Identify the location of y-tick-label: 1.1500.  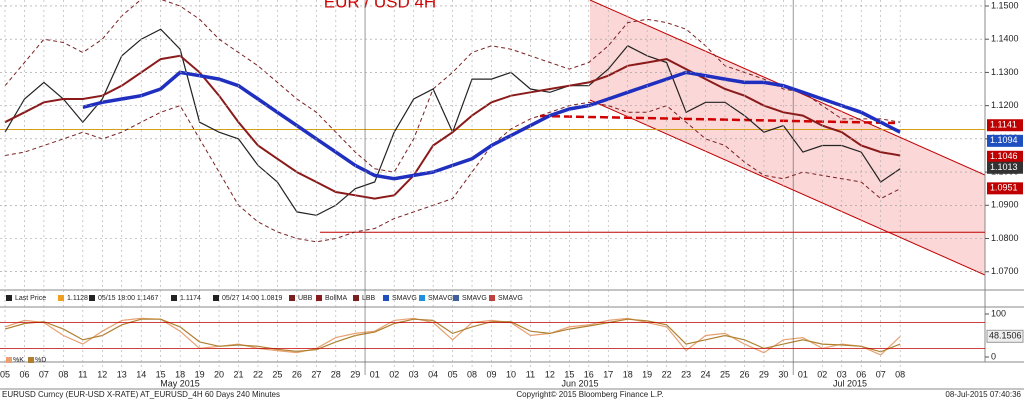
(1005, 5).